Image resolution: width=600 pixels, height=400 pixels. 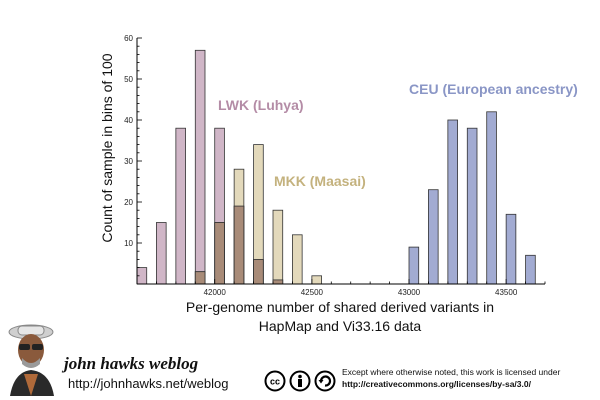 I want to click on sa-sharealike-icon, so click(x=325, y=381).